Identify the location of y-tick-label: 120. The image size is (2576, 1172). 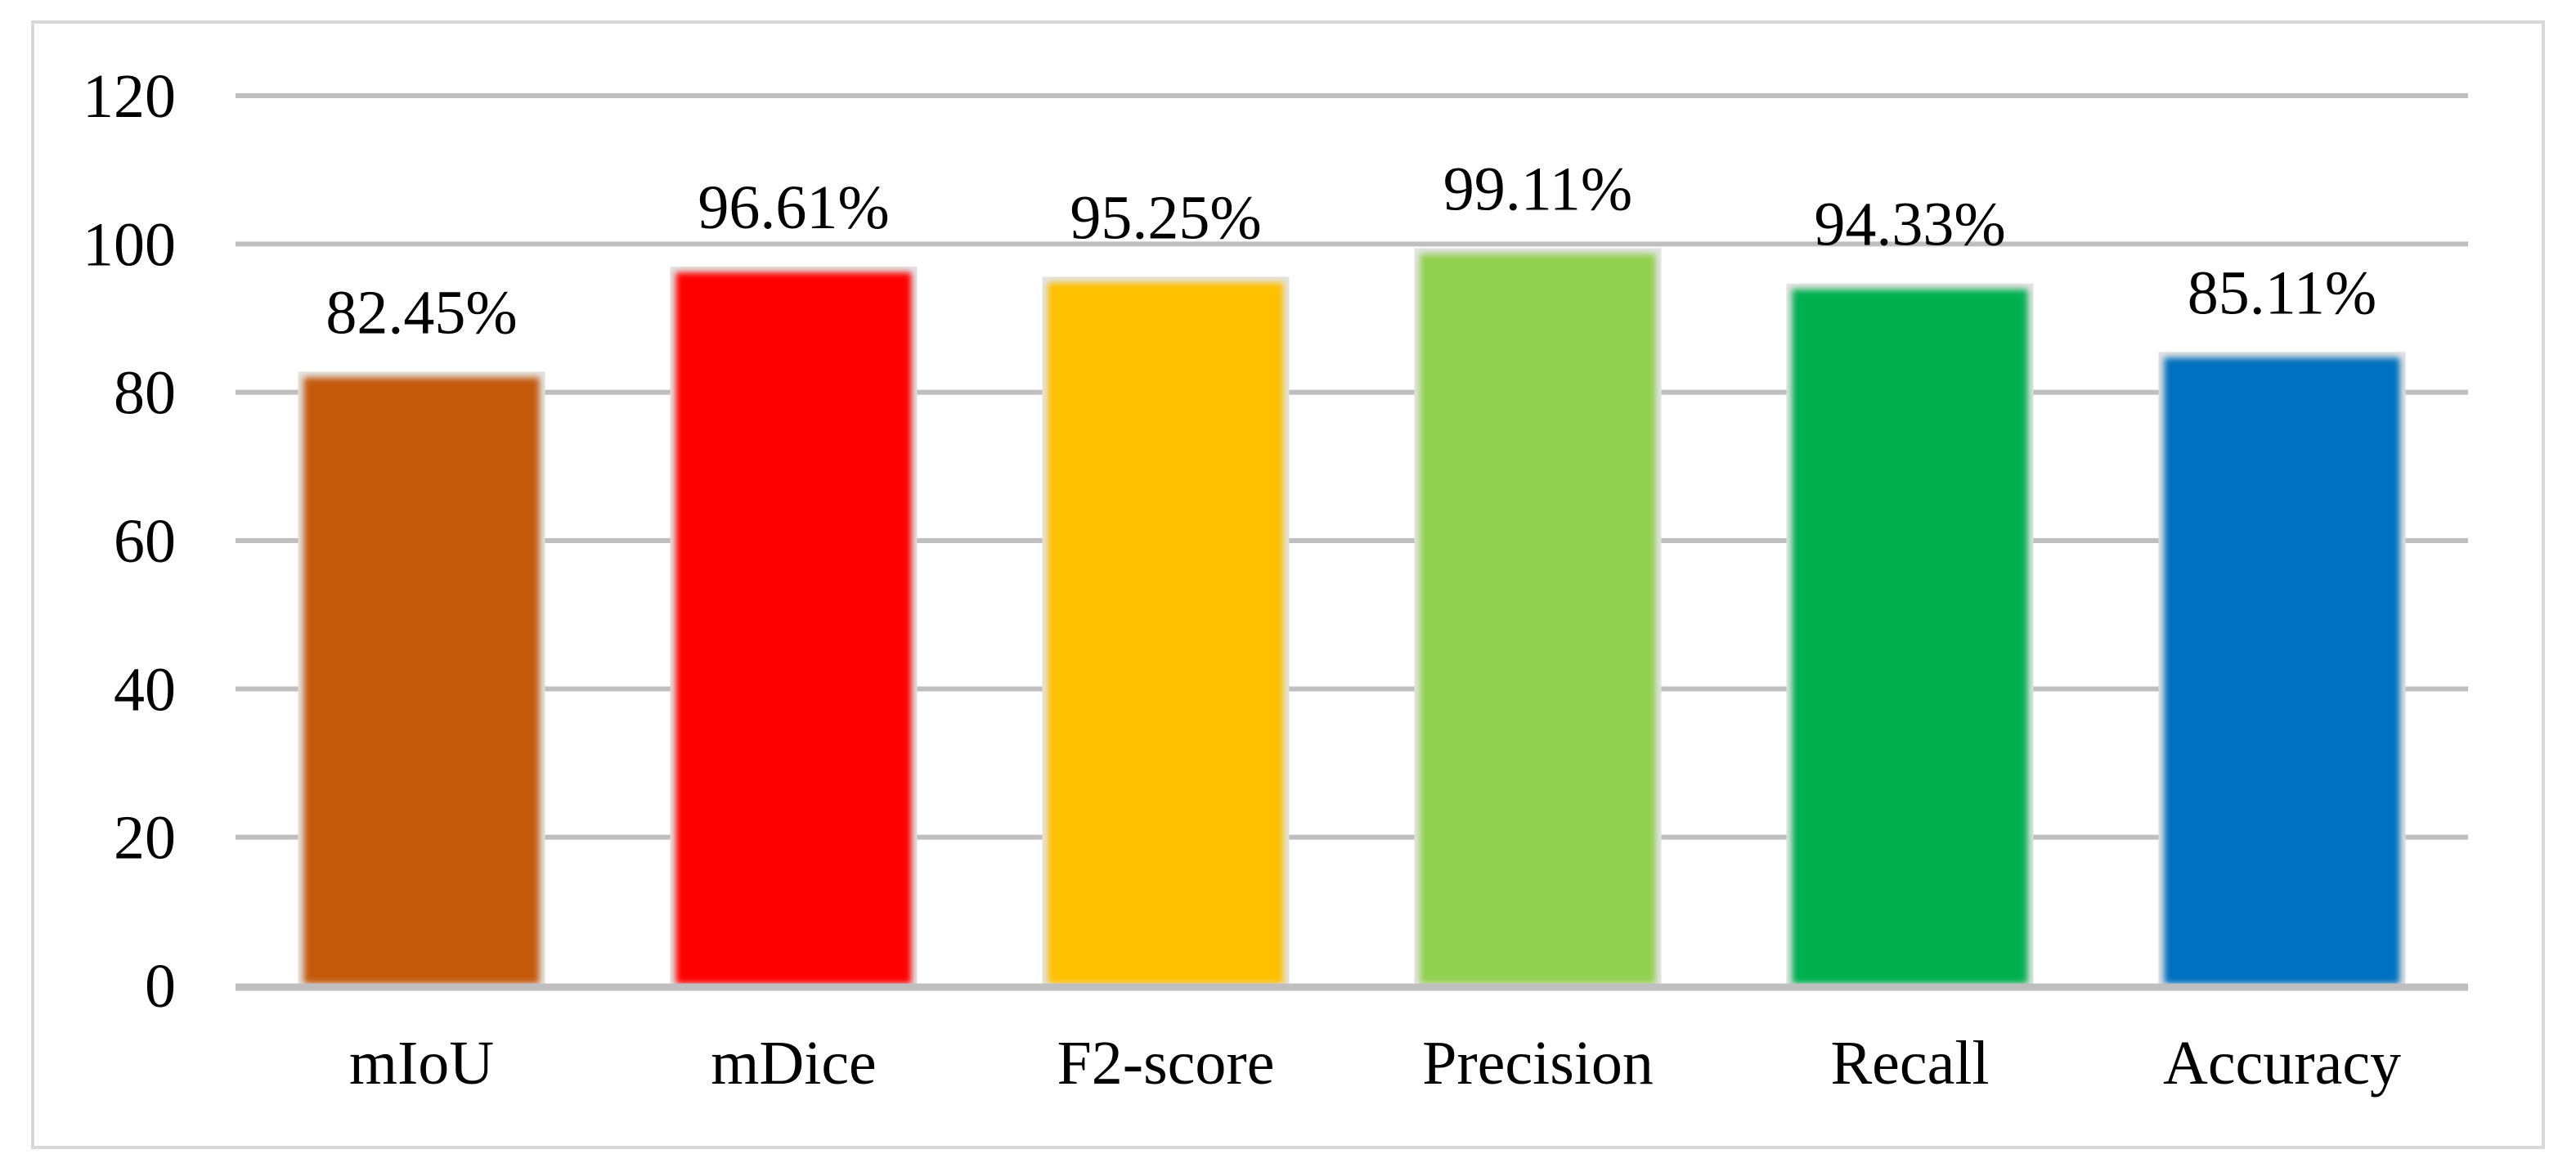
(129, 97).